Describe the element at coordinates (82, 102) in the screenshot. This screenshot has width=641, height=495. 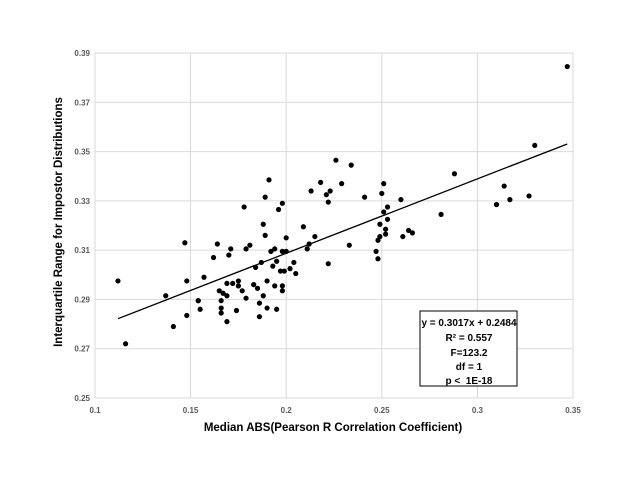
I see `y-tick-label: 0.37` at that location.